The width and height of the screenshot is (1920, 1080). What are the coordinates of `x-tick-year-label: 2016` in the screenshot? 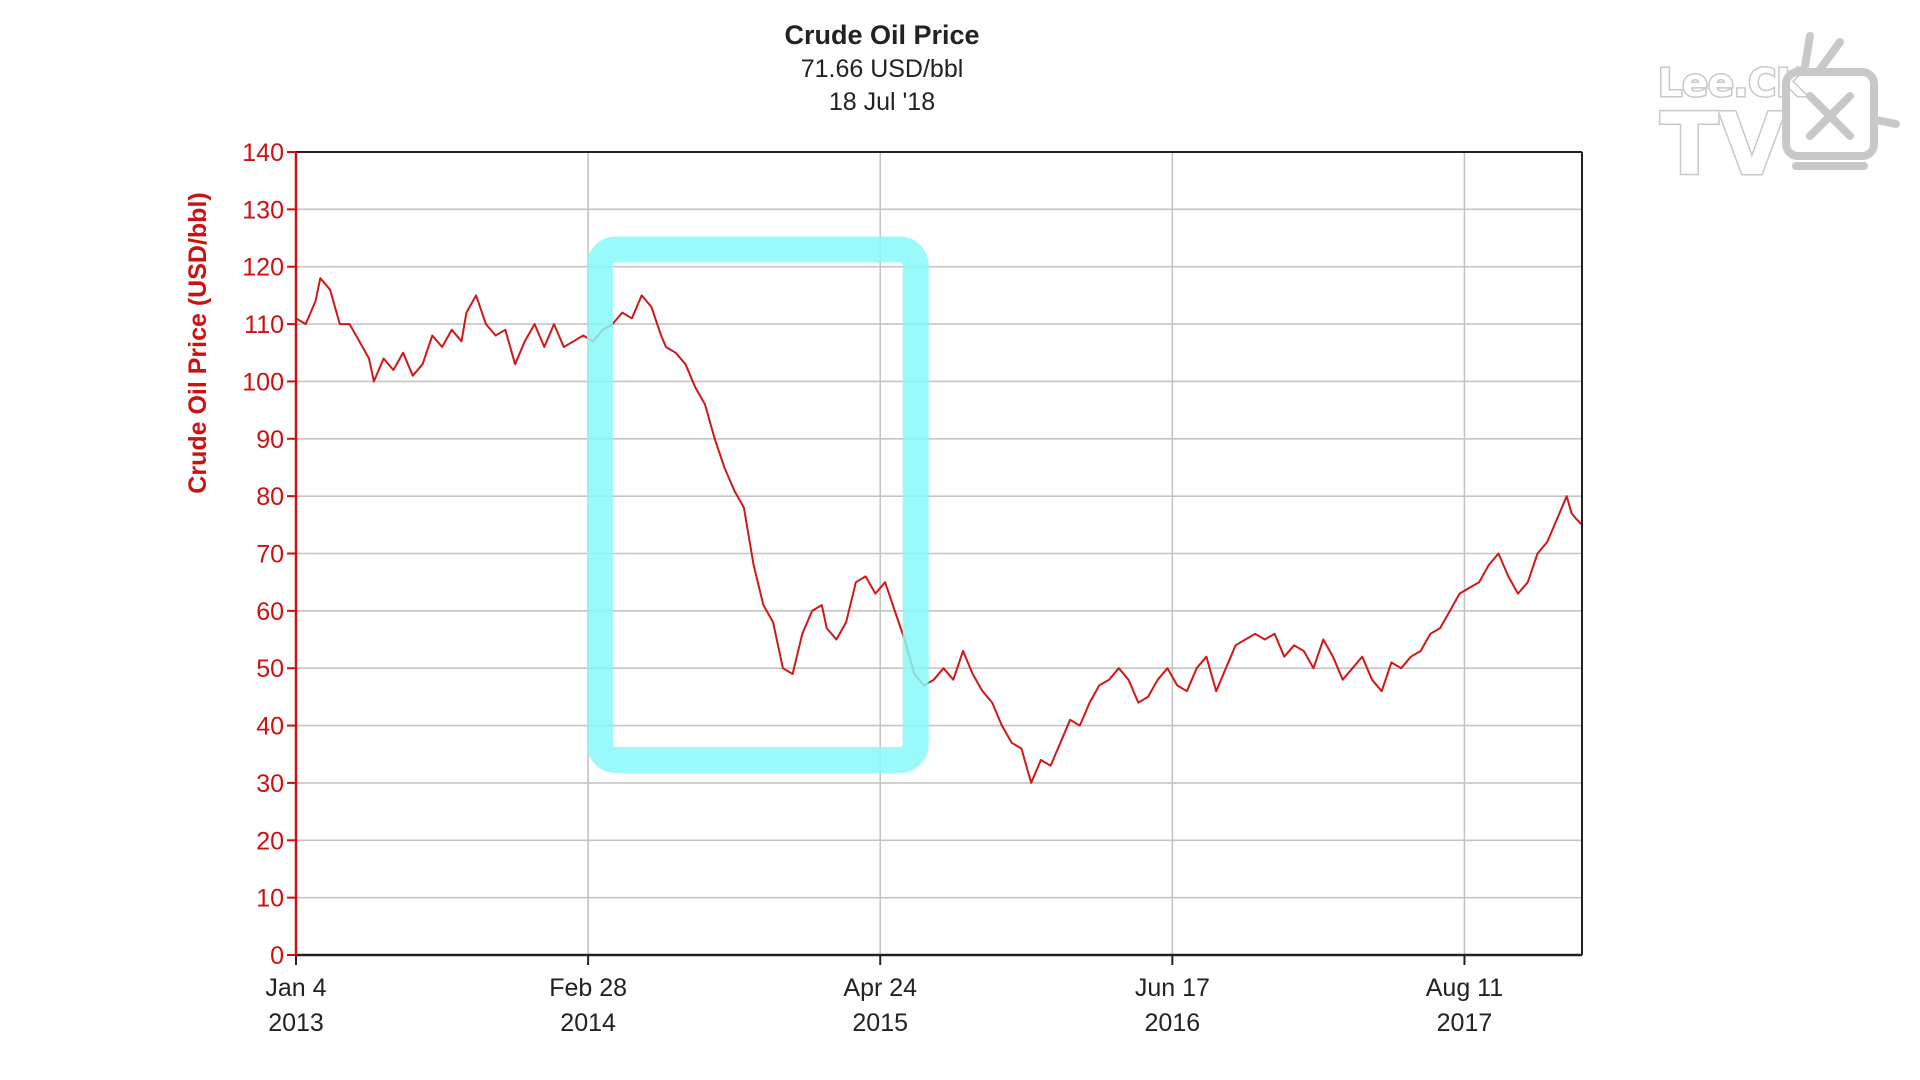 It's located at (1173, 1023).